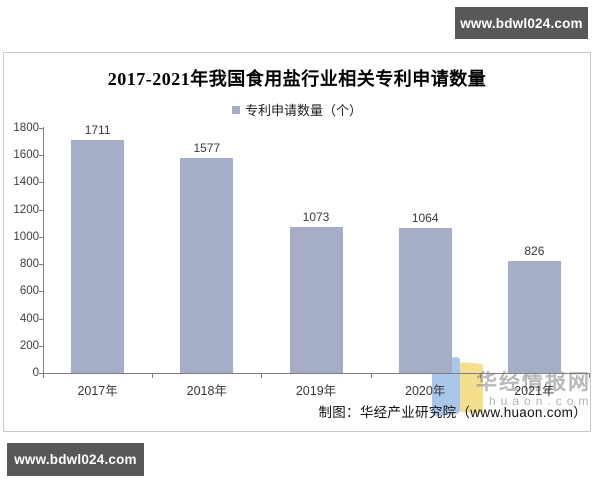 Image resolution: width=600 pixels, height=480 pixels. Describe the element at coordinates (452, 412) in the screenshot. I see `credit-line: 制图：华经产业研究院（www.huaon.com）` at that location.